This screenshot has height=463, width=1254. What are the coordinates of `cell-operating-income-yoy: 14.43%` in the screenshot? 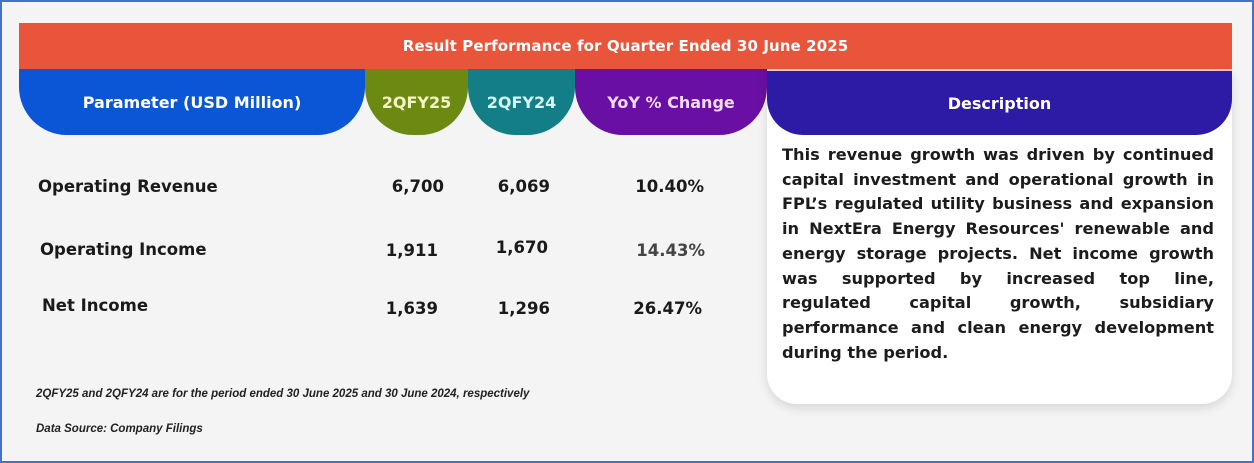 It's located at (670, 250).